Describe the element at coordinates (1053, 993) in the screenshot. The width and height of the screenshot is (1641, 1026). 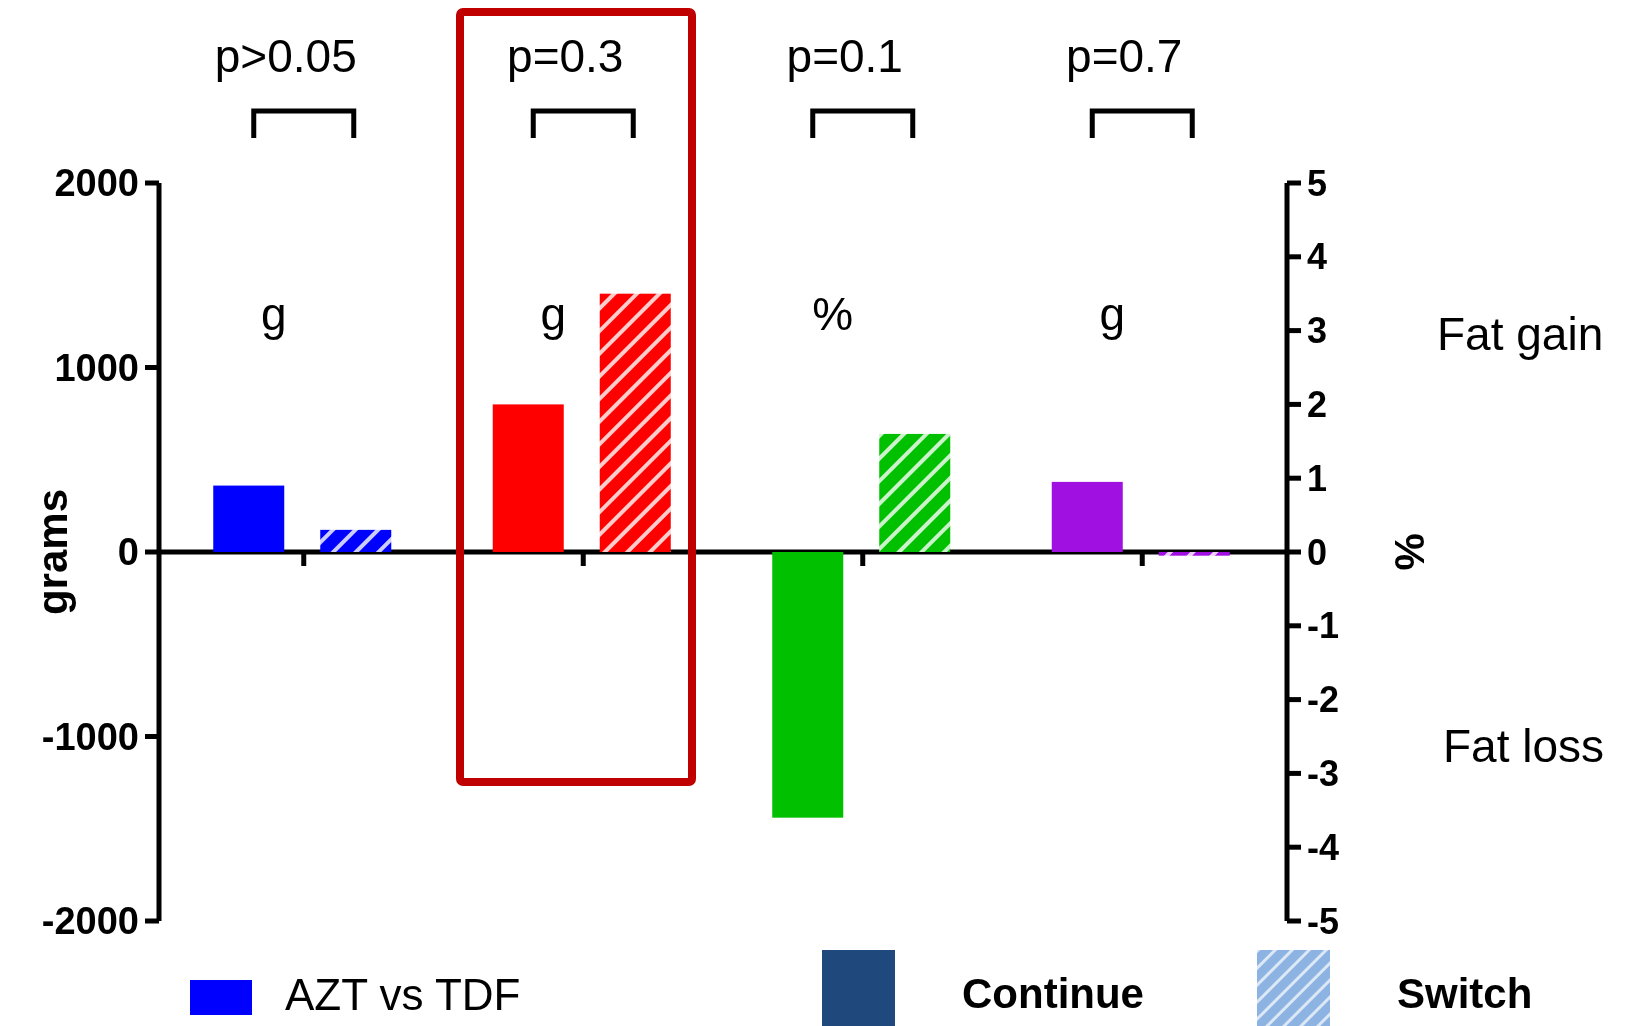
I see `text: Continue` at that location.